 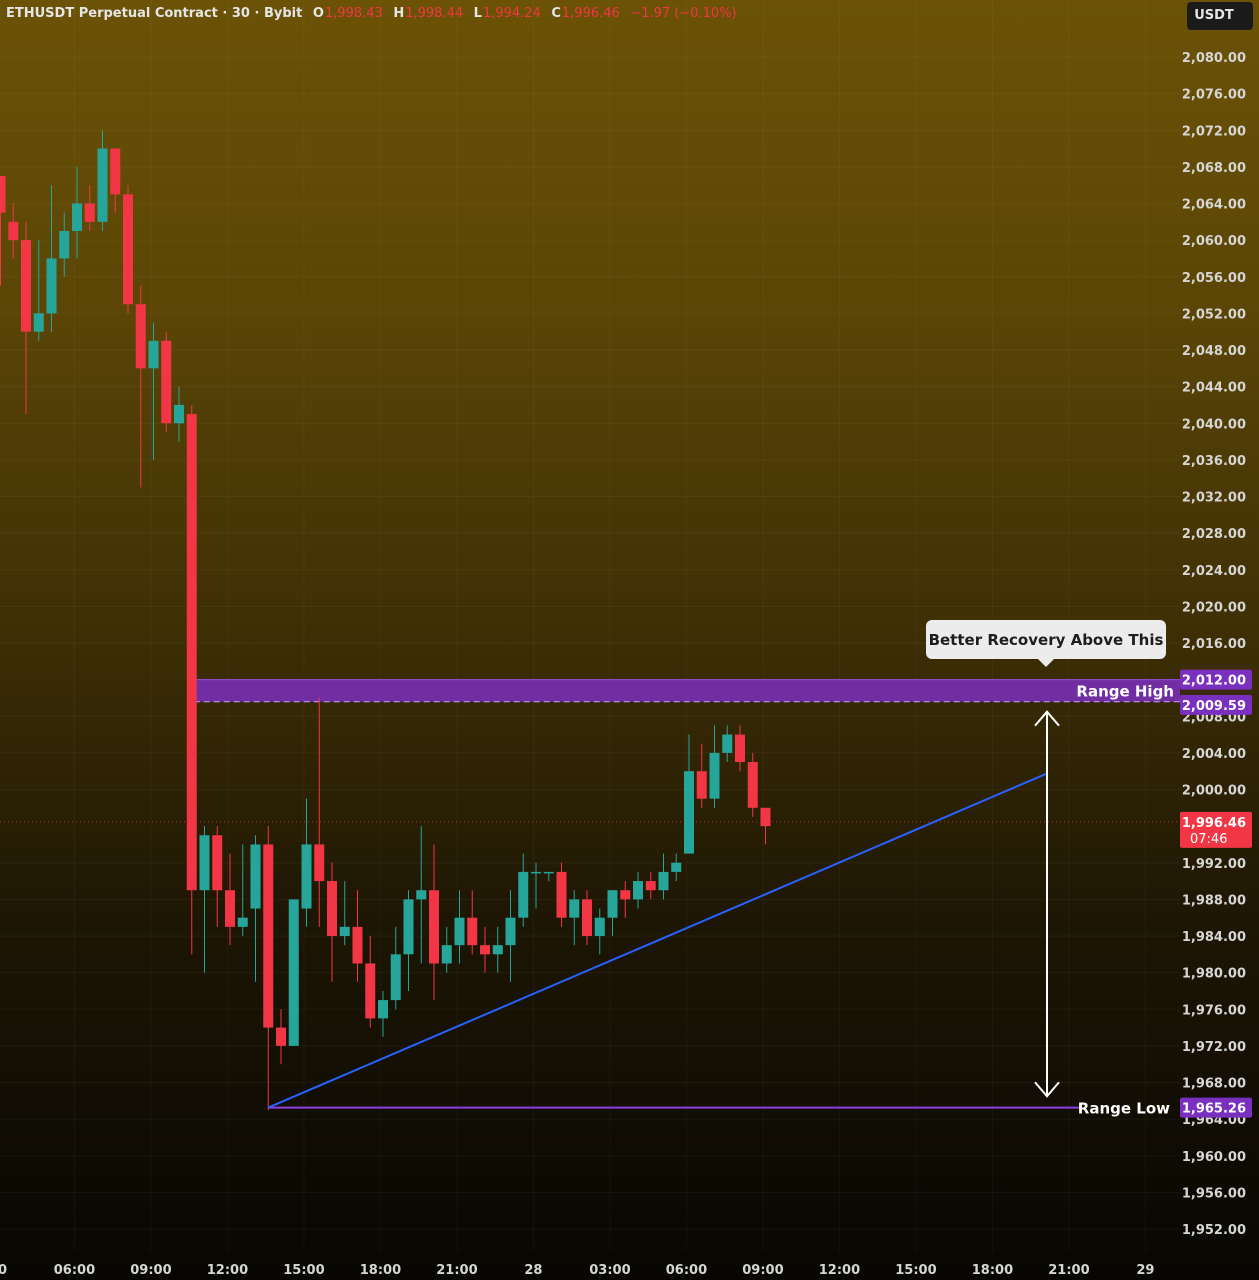 What do you see at coordinates (1125, 692) in the screenshot?
I see `range-high-label: Range High` at bounding box center [1125, 692].